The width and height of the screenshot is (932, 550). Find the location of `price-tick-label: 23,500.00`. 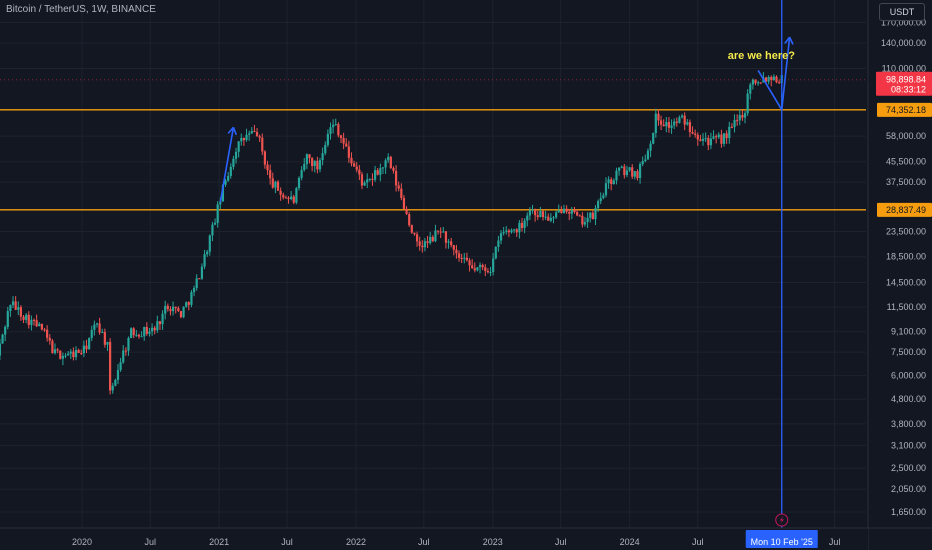

price-tick-label: 23,500.00 is located at coordinates (906, 231).